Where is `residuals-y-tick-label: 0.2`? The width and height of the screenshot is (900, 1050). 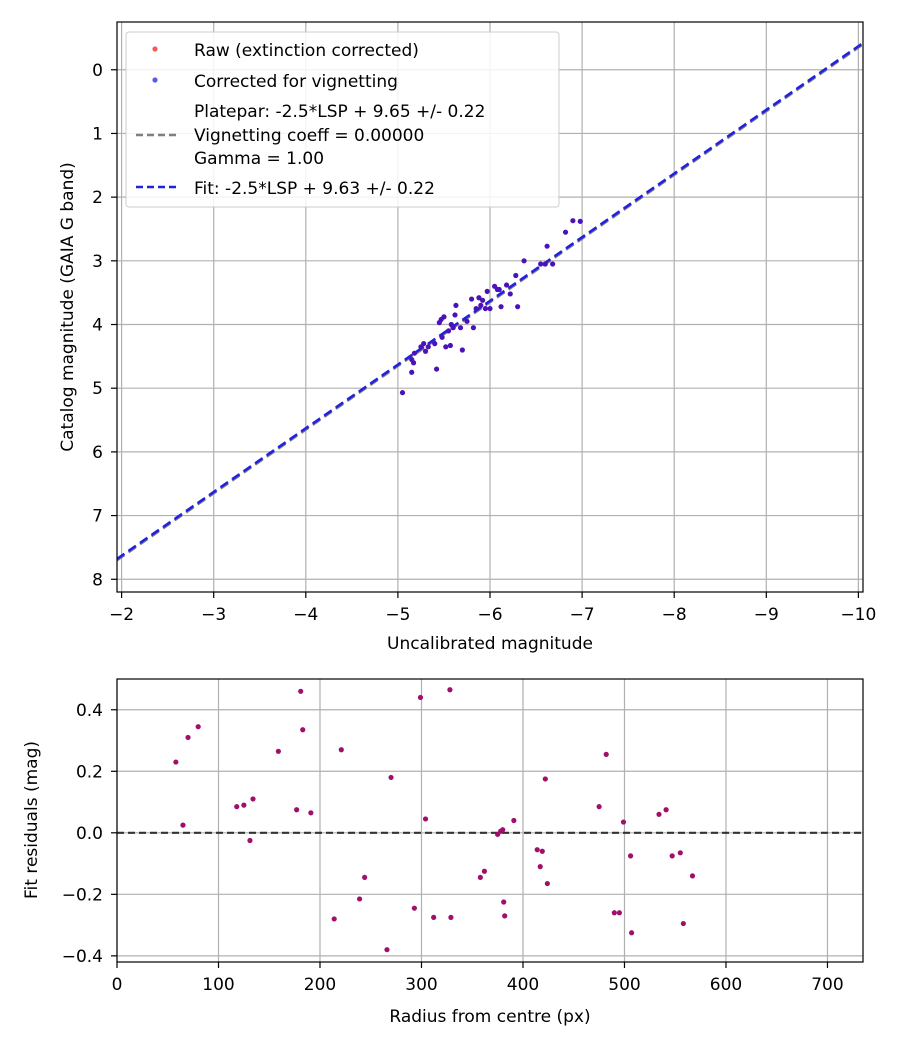
residuals-y-tick-label: 0.2 is located at coordinates (89, 772).